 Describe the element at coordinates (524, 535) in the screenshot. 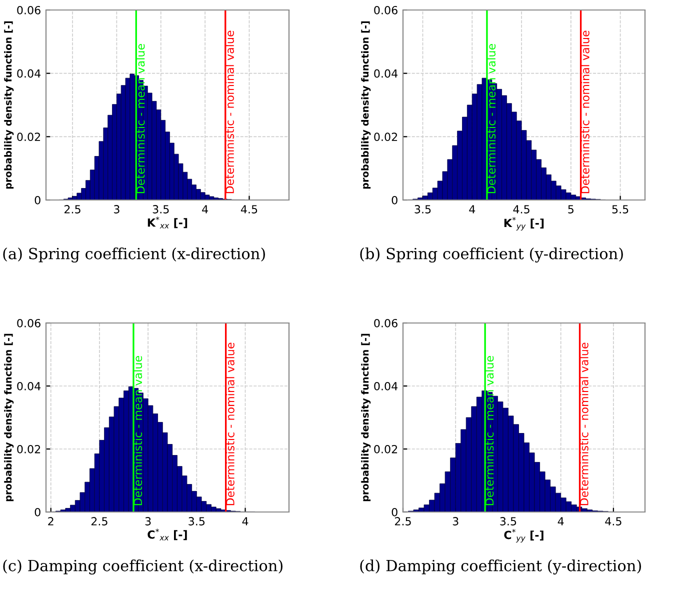

I see `x-axis-title: C$^{*}$$_{yy}$ [-]` at that location.